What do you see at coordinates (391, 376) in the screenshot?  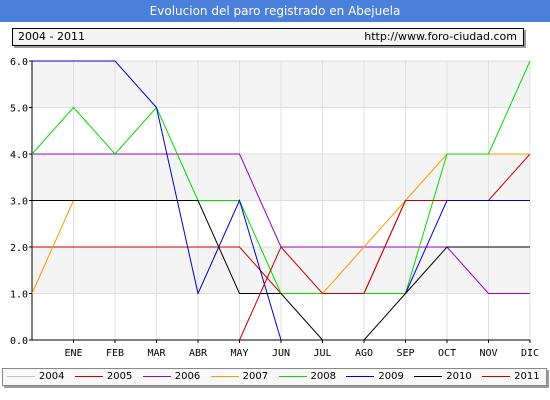 I see `legend-label: 2009` at bounding box center [391, 376].